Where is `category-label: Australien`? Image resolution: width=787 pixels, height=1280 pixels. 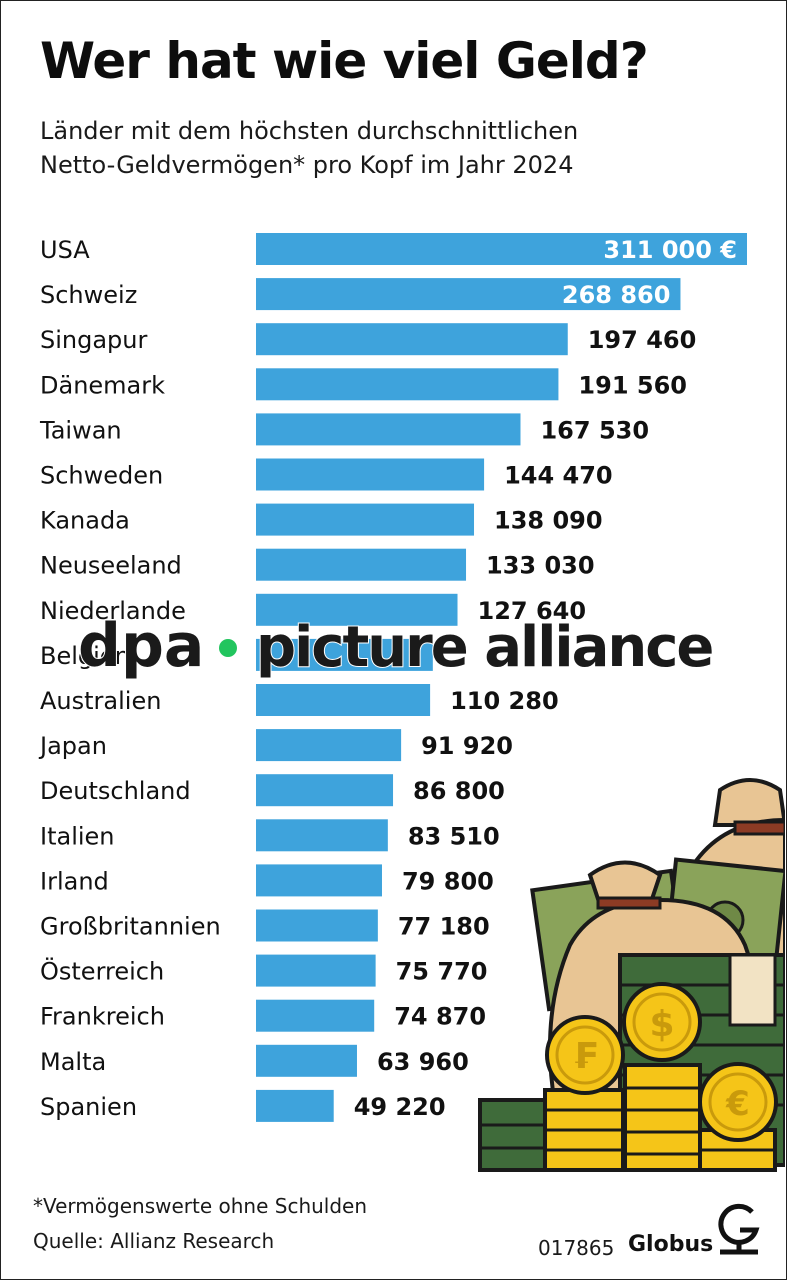
category-label: Australien is located at coordinates (100, 701).